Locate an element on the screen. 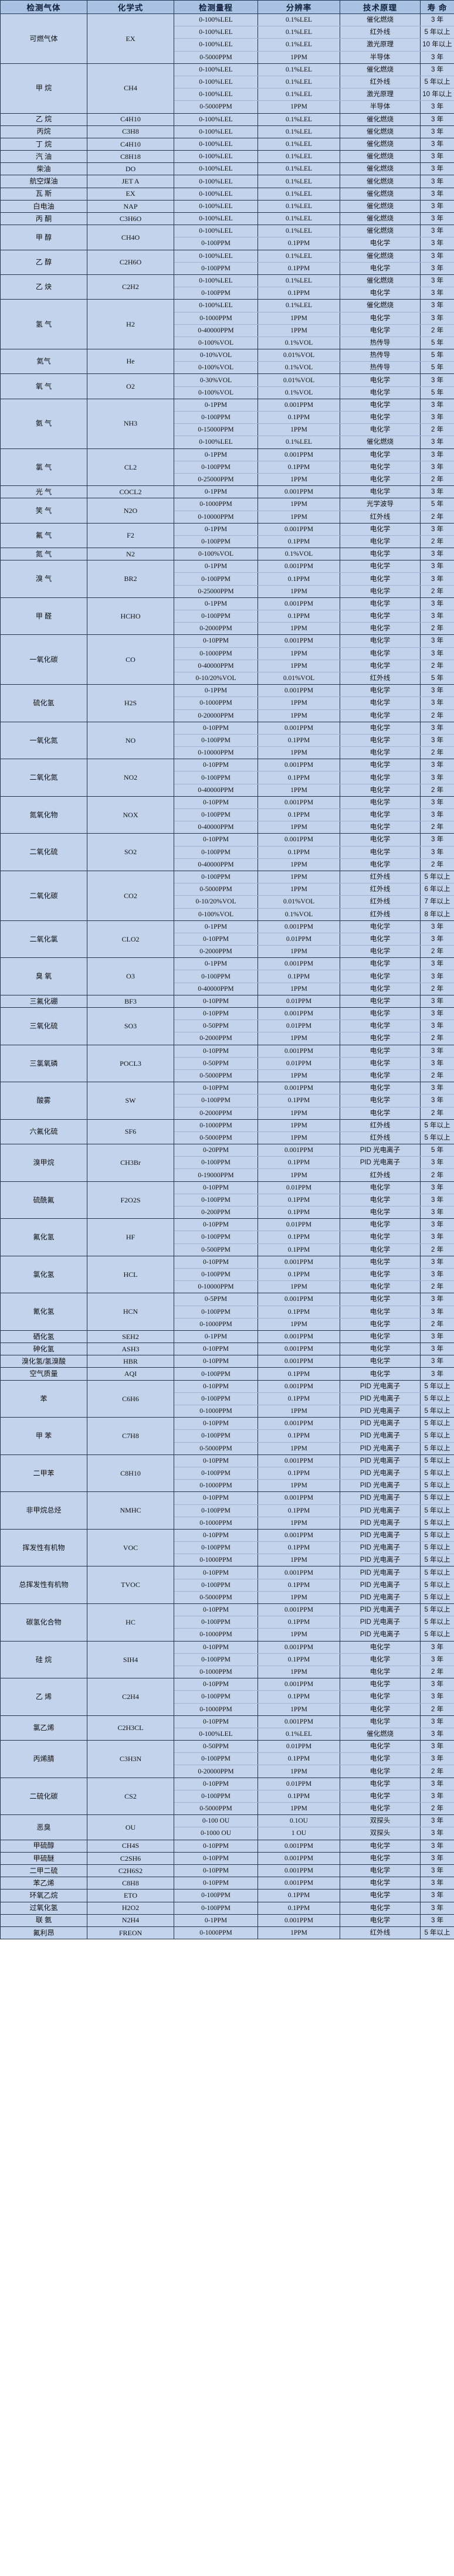  cell-detection-range: 0-1000PPM is located at coordinates (216, 318).